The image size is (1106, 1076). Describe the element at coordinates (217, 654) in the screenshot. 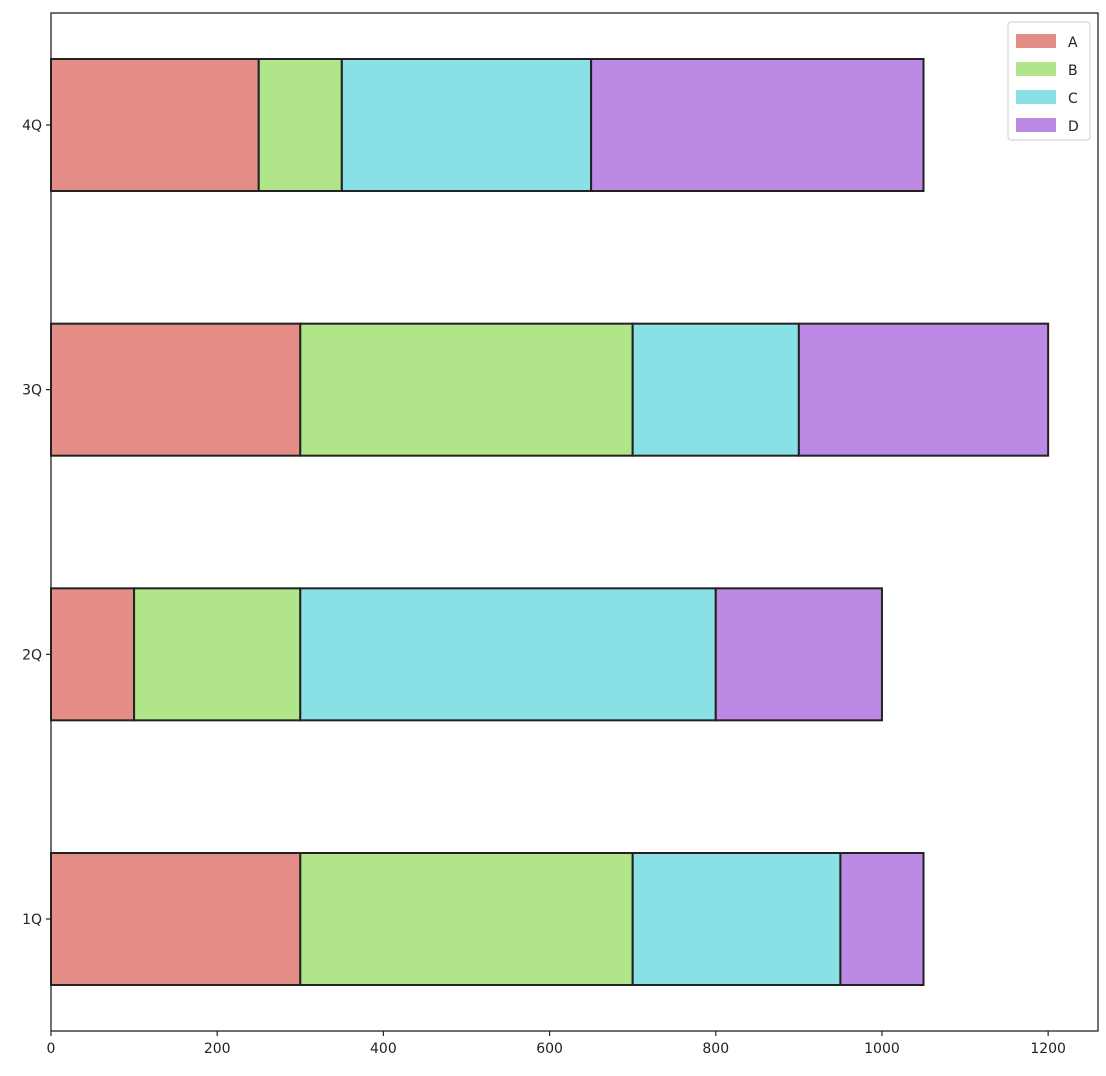

I see `bar-2Q-B` at that location.